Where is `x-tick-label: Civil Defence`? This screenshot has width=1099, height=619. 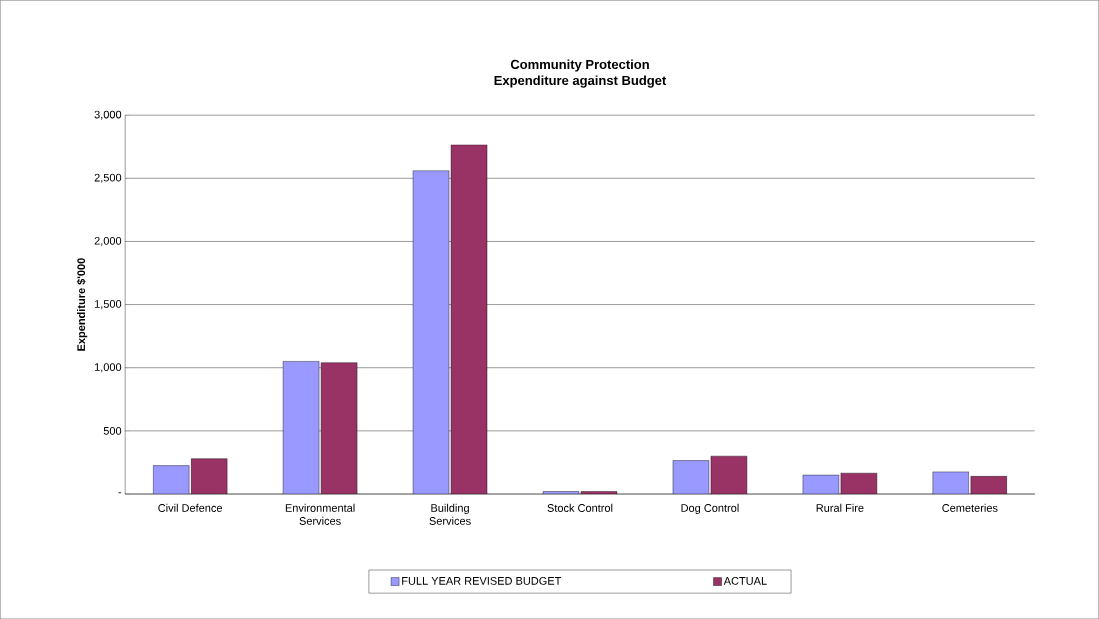
x-tick-label: Civil Defence is located at coordinates (190, 507).